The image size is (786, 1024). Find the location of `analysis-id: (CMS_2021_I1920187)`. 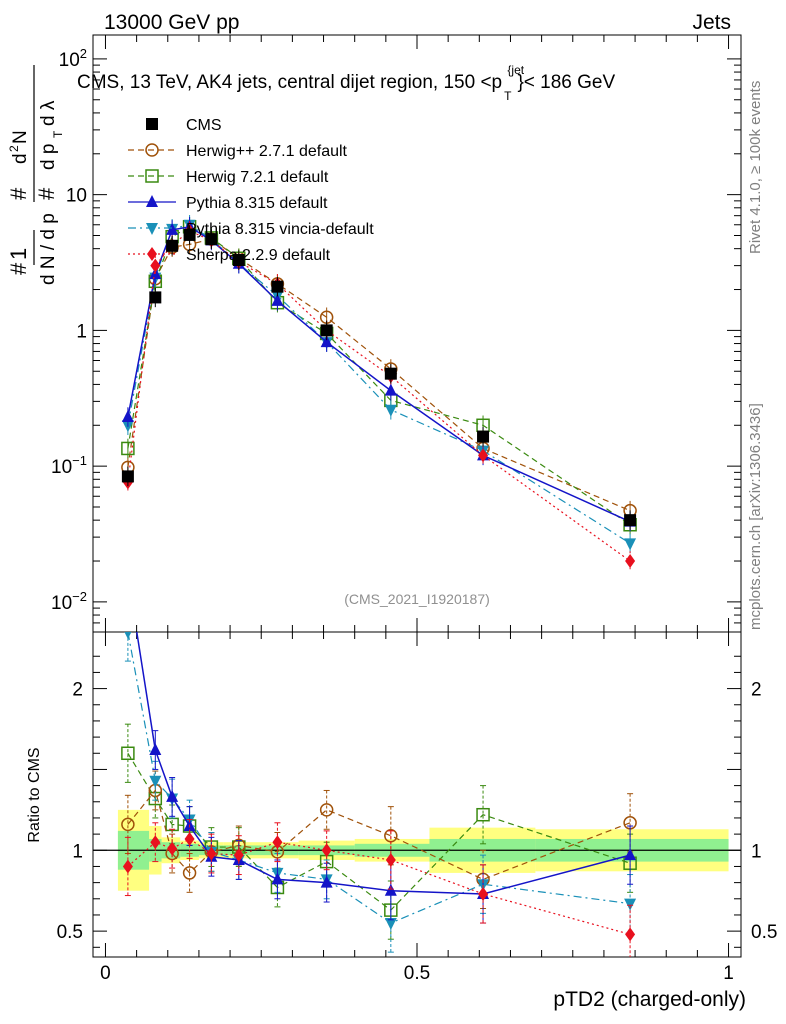

analysis-id: (CMS_2021_I1920187) is located at coordinates (417, 599).